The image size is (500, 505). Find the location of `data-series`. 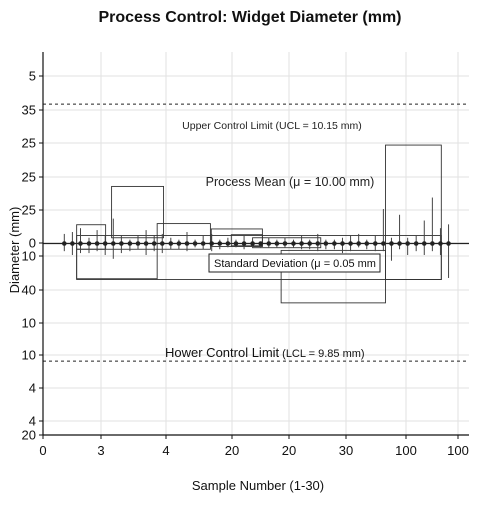

data-series is located at coordinates (256, 237).